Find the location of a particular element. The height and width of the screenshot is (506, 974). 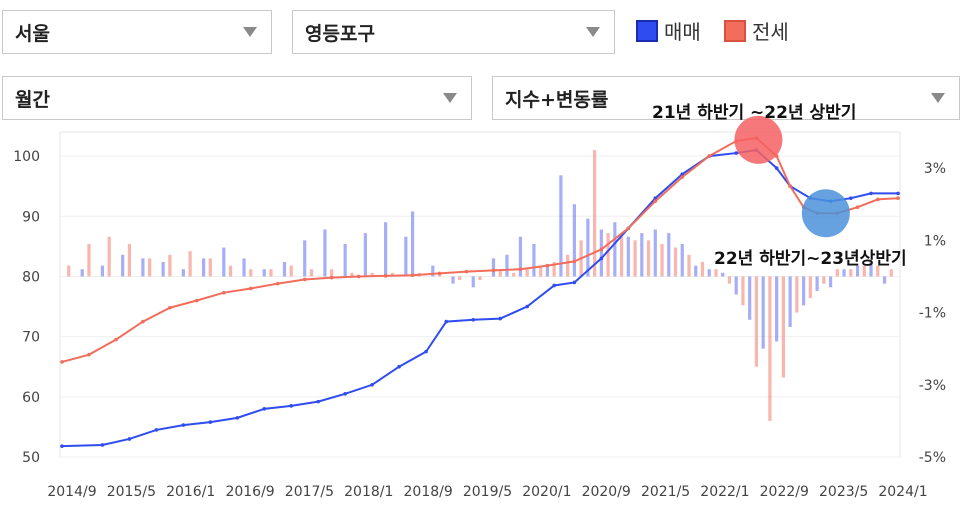

y-left-tick-label: 90 is located at coordinates (31, 217).